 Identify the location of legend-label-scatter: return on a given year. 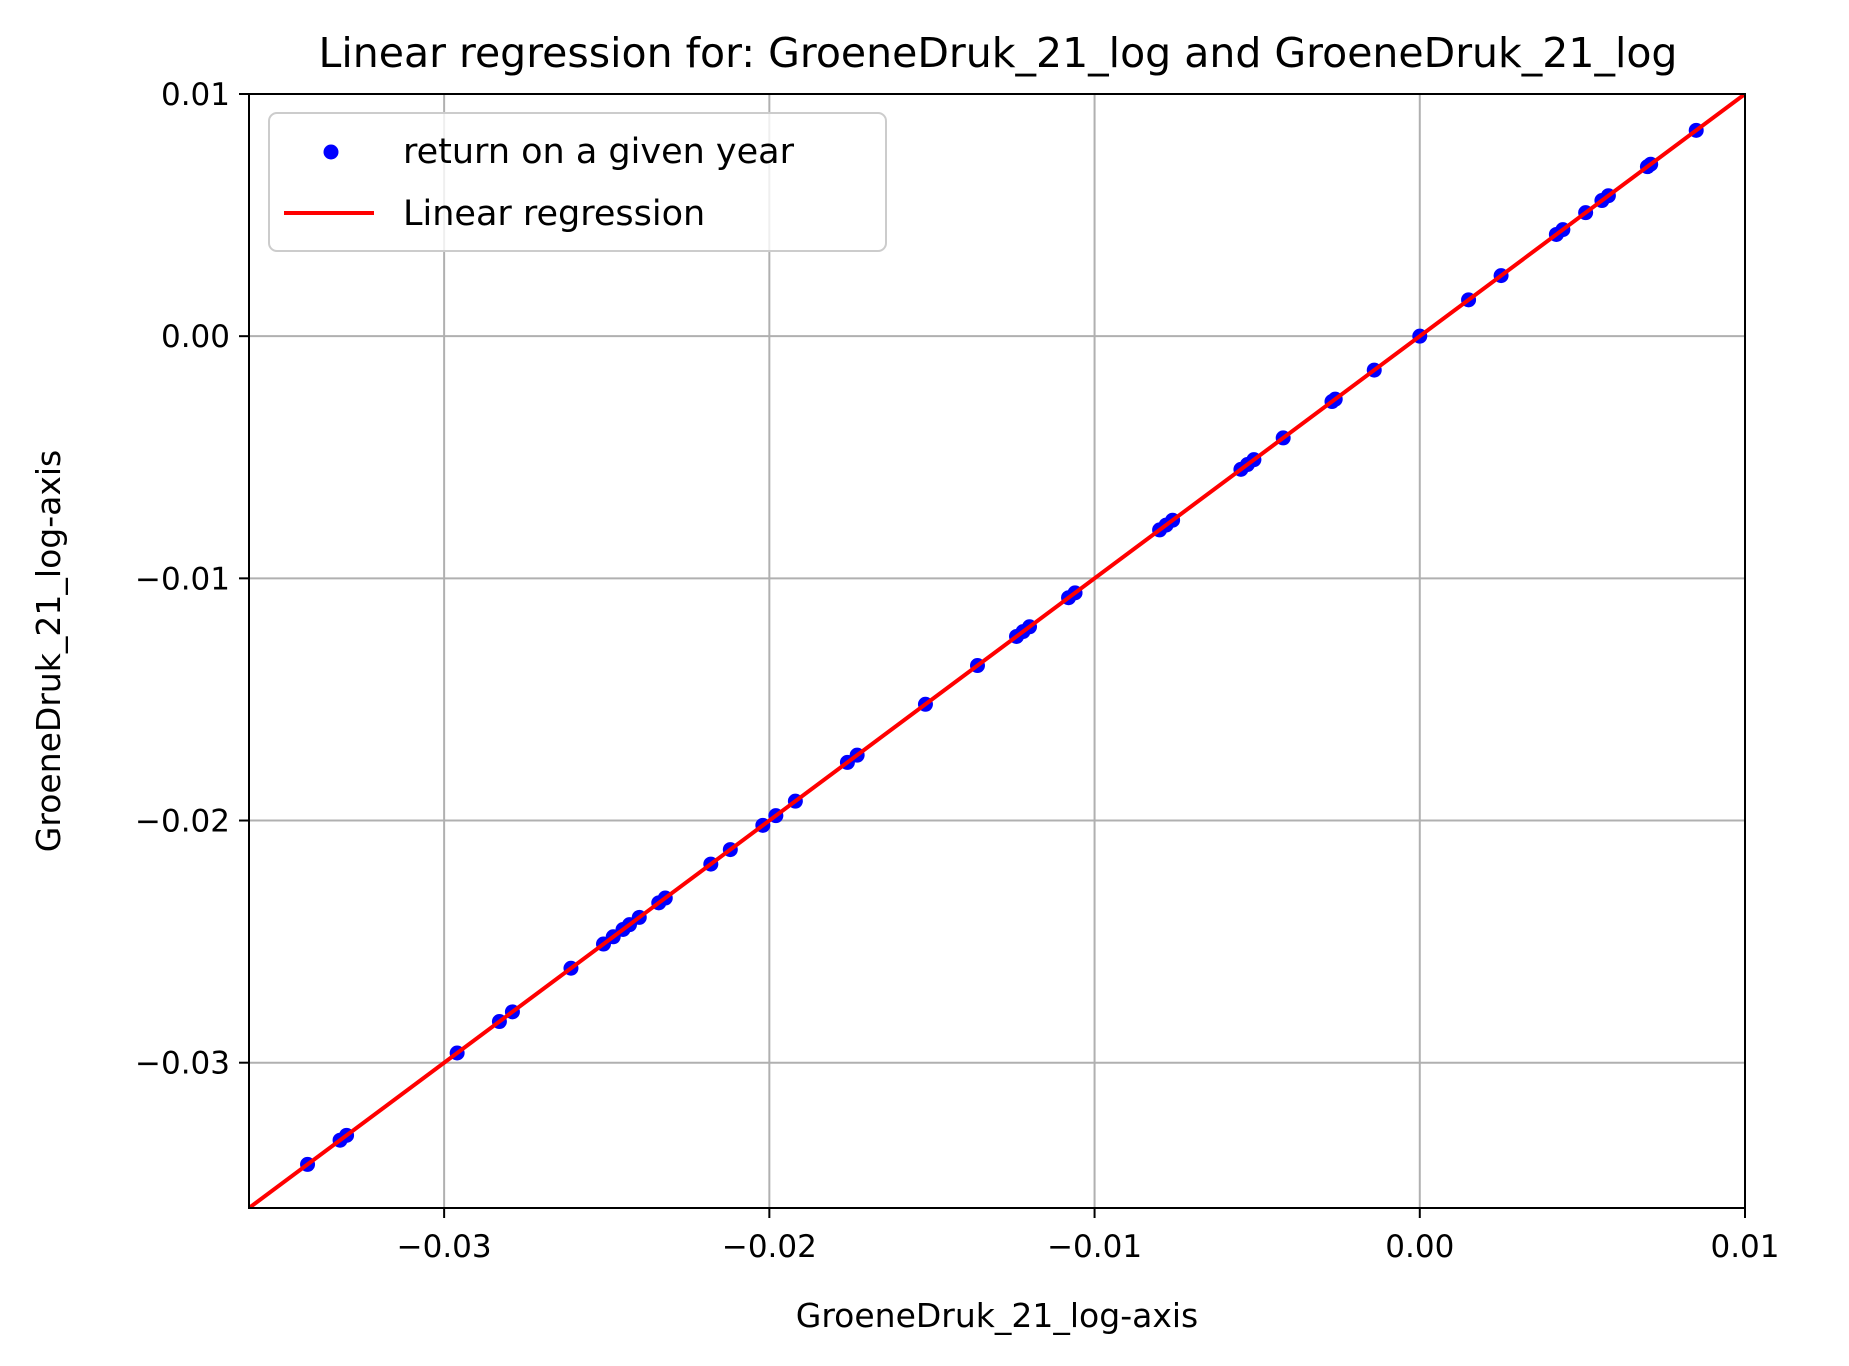
(599, 152).